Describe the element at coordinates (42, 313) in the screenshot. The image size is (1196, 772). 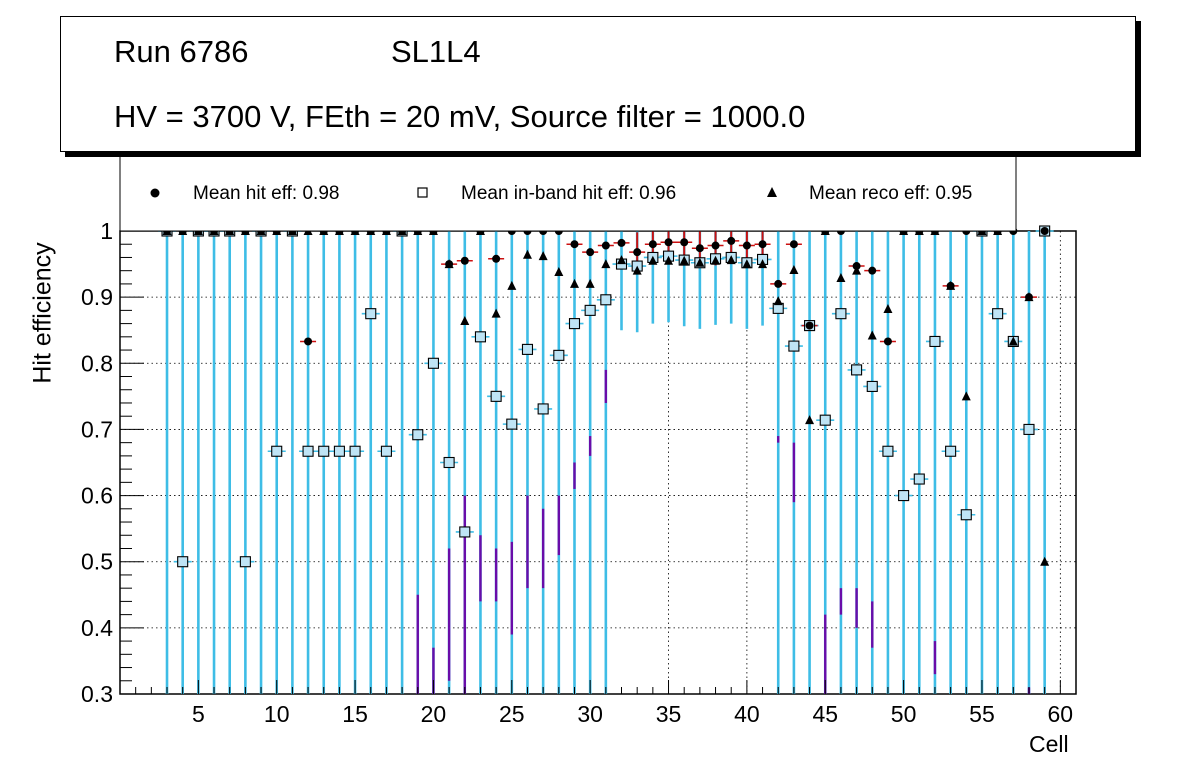
I see `y-axis-label: Hit efficiency` at that location.